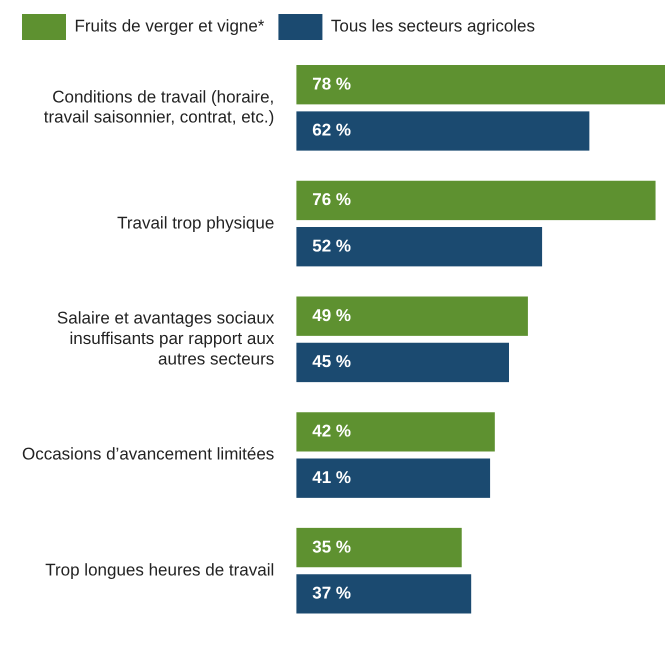 The image size is (665, 663). What do you see at coordinates (332, 477) in the screenshot?
I see `data-label: 41 %` at bounding box center [332, 477].